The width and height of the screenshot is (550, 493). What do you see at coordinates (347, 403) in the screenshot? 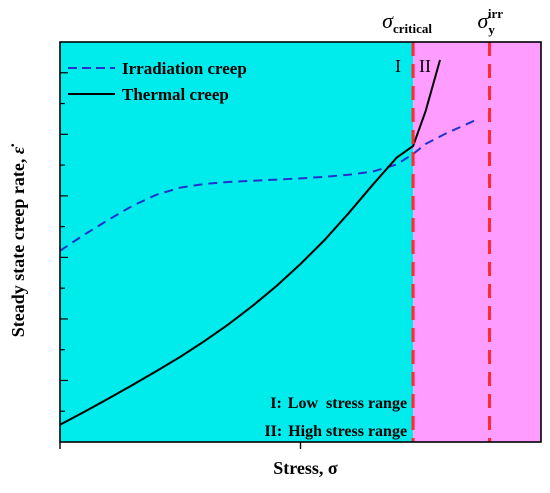
I see `annotation-low-text: Low stress range` at bounding box center [347, 403].